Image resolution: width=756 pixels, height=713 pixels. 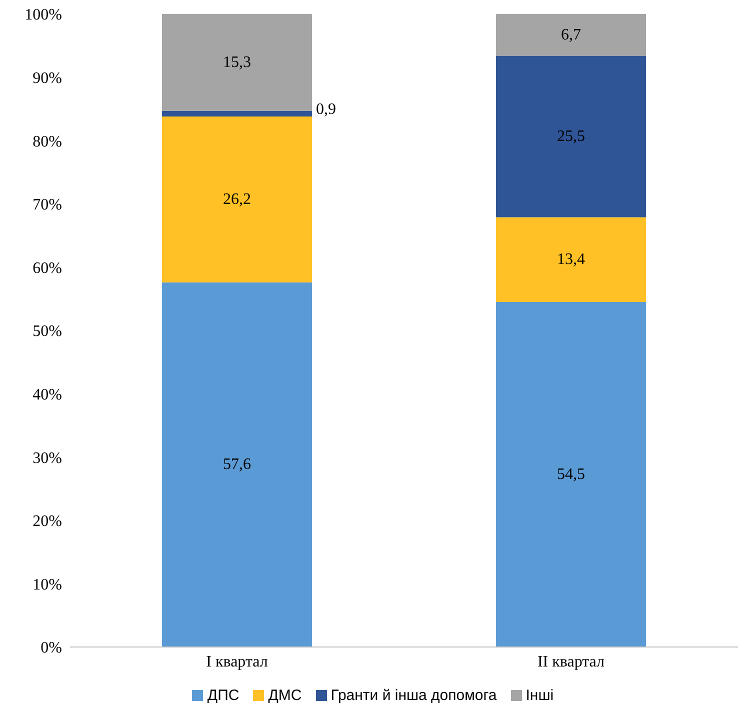 What do you see at coordinates (47, 331) in the screenshot?
I see `y-tick-label: 50%` at bounding box center [47, 331].